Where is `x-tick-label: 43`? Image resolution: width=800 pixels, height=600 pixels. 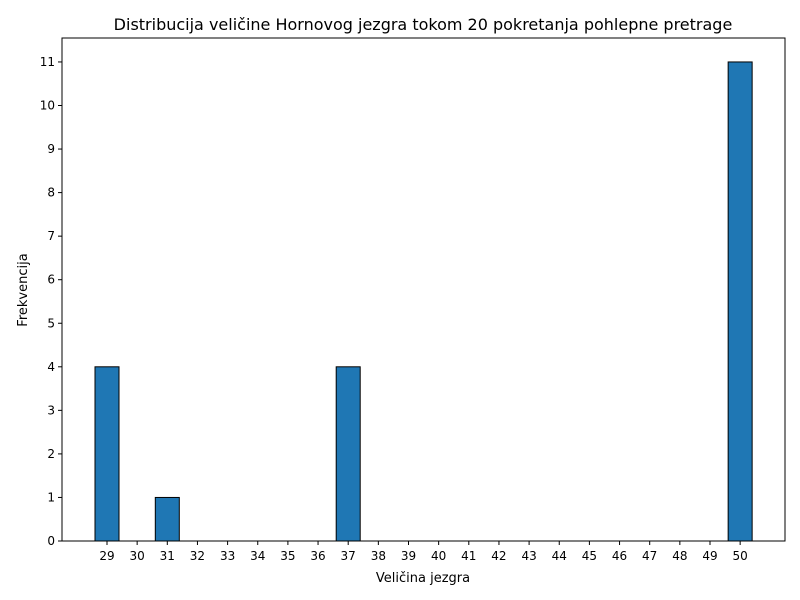
x-tick-label: 43 is located at coordinates (528, 556).